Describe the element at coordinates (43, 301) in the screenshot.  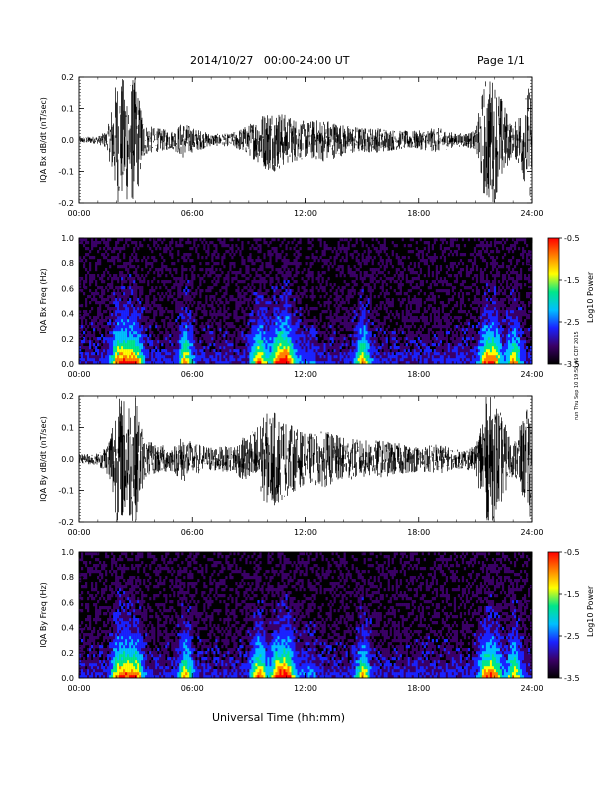
I see `y-axis-label: IQA Bx Freq (Hz)` at that location.